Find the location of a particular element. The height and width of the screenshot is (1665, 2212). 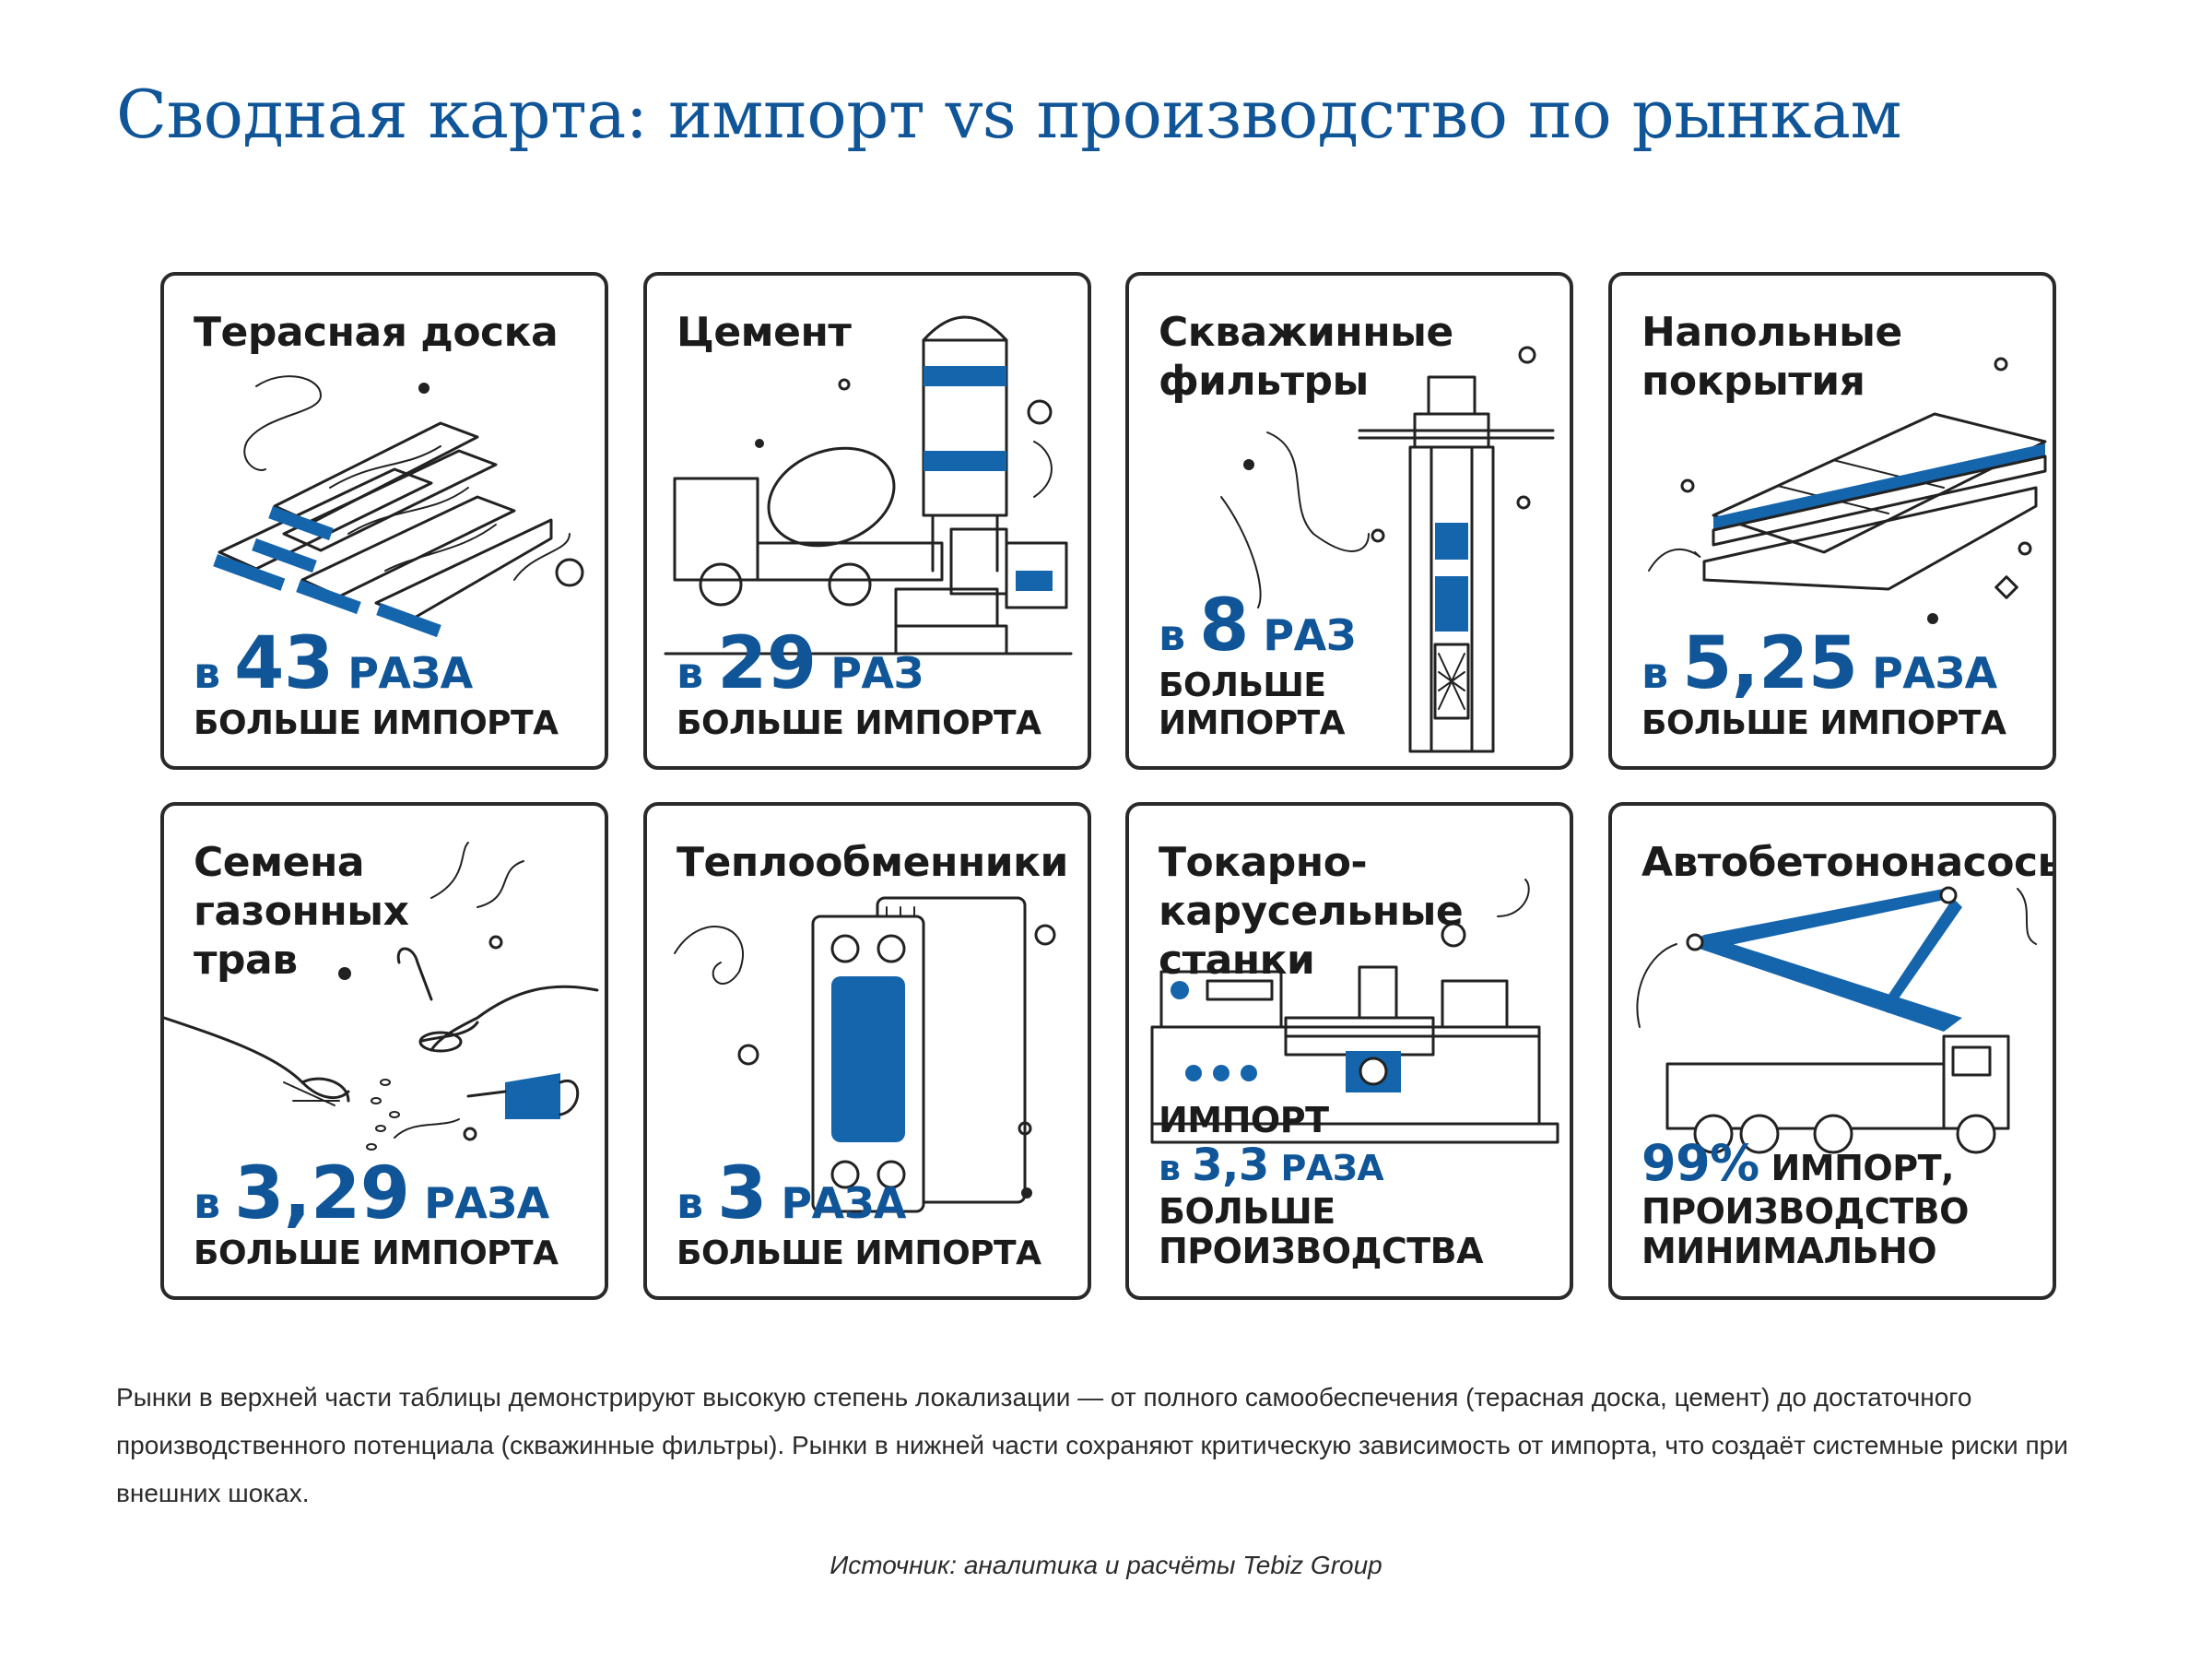

card-cement: Цемент в 29 РАЗ БОЛЬШЕ ИМПОРТА is located at coordinates (867, 521).